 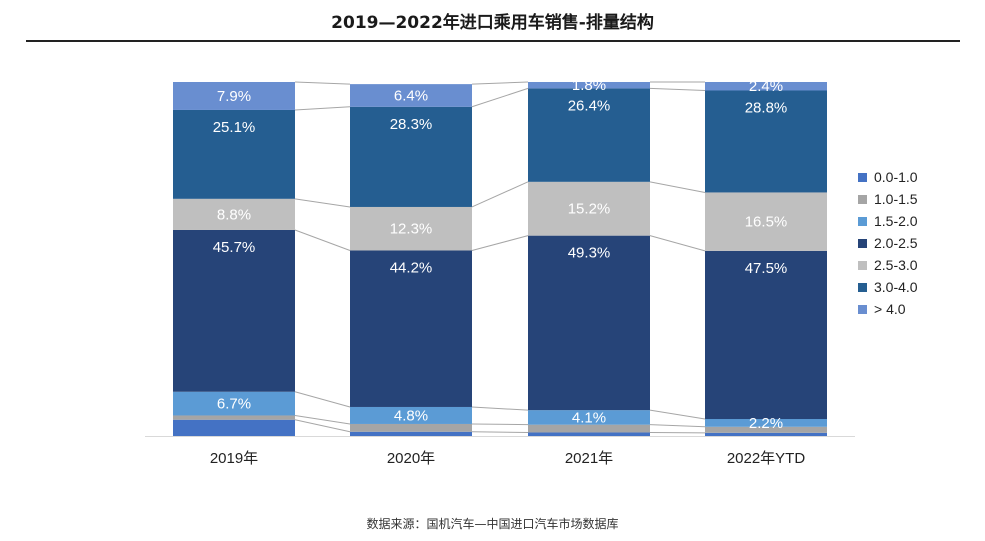 What do you see at coordinates (896, 265) in the screenshot?
I see `legend-label: 2.5-3.0` at bounding box center [896, 265].